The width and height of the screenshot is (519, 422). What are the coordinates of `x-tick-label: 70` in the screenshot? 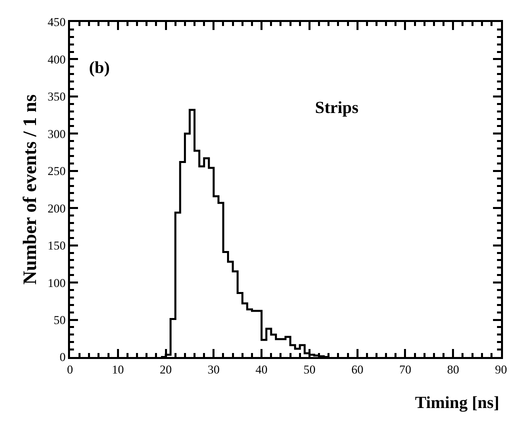 It's located at (405, 369).